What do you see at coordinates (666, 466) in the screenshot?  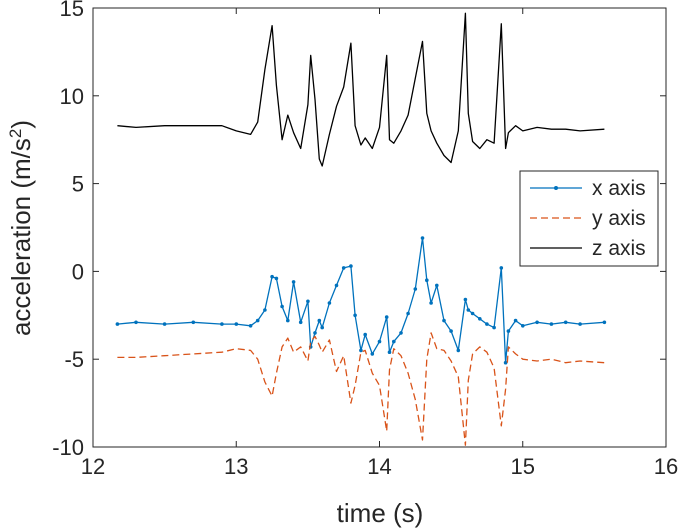 I see `x-tick-label: 16` at bounding box center [666, 466].